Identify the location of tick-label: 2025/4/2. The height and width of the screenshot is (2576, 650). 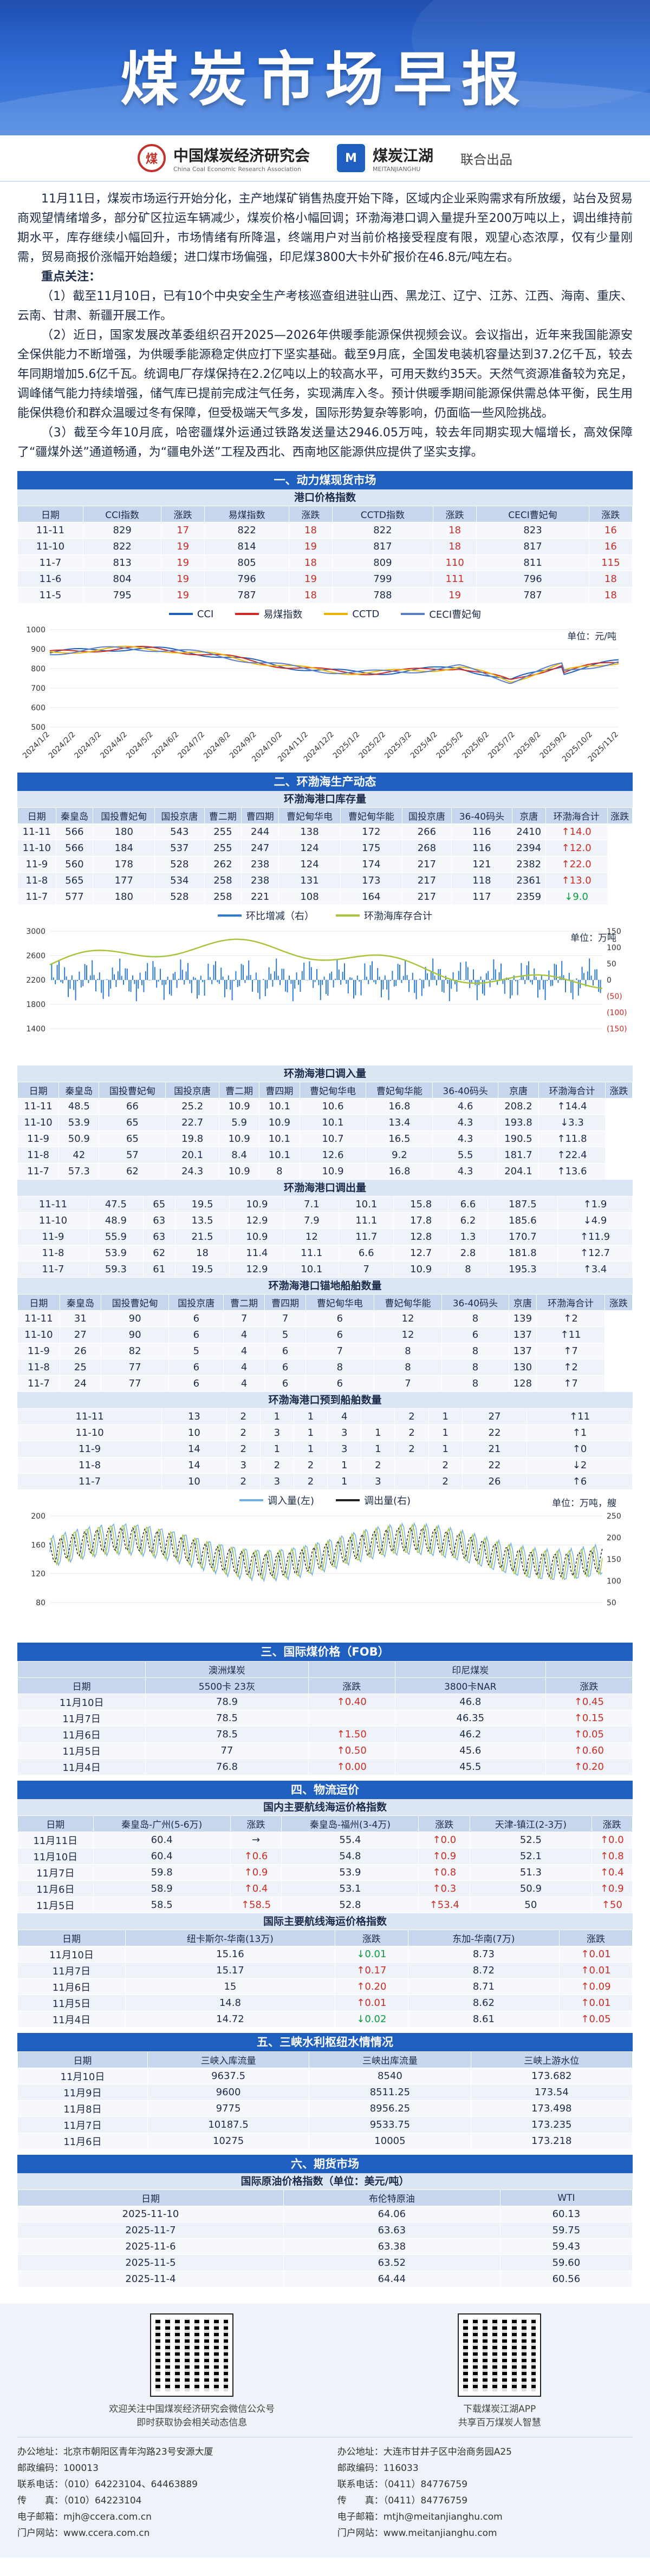
(424, 745).